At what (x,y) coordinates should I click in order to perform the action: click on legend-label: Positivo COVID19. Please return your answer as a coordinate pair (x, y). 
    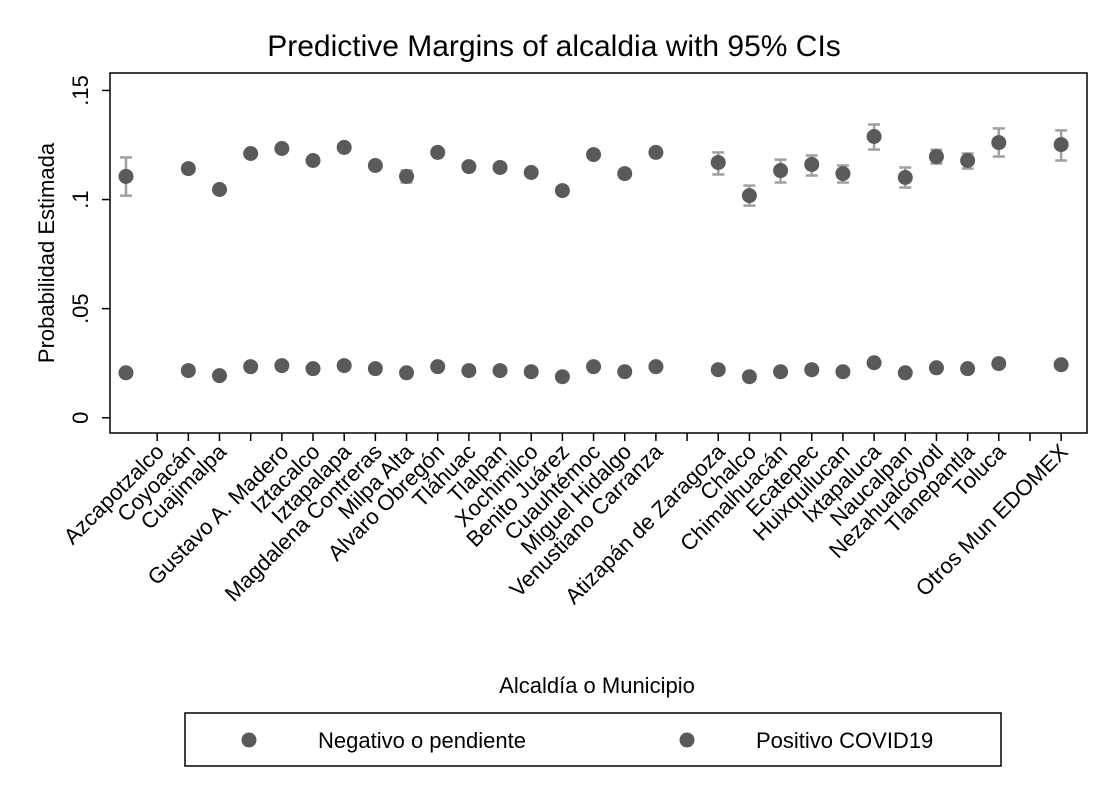
    Looking at the image, I should click on (844, 740).